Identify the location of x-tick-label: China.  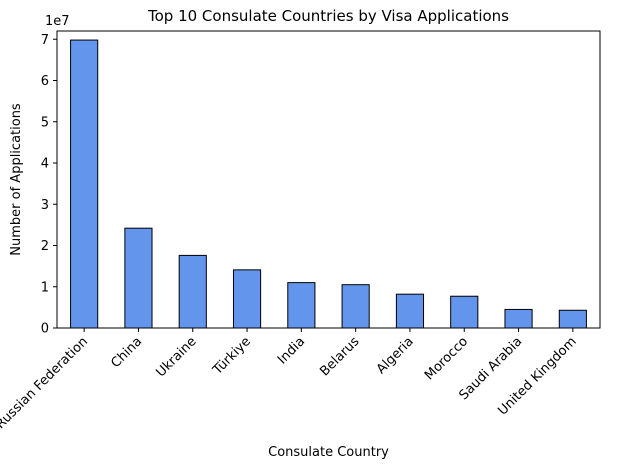
(126, 352).